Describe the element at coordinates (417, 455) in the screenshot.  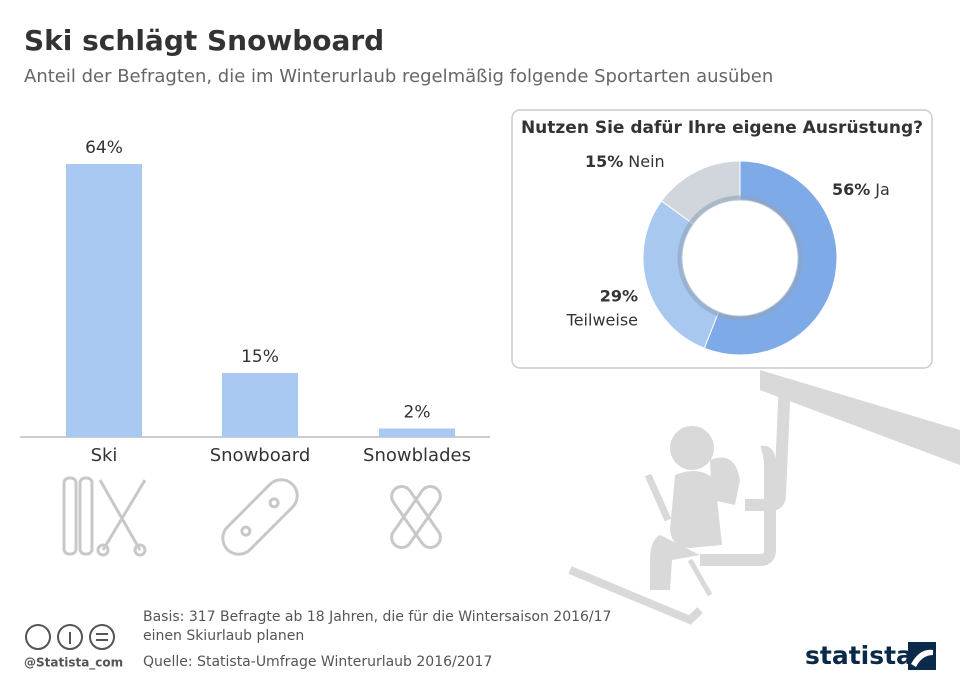
I see `category-label: Snowblades` at that location.